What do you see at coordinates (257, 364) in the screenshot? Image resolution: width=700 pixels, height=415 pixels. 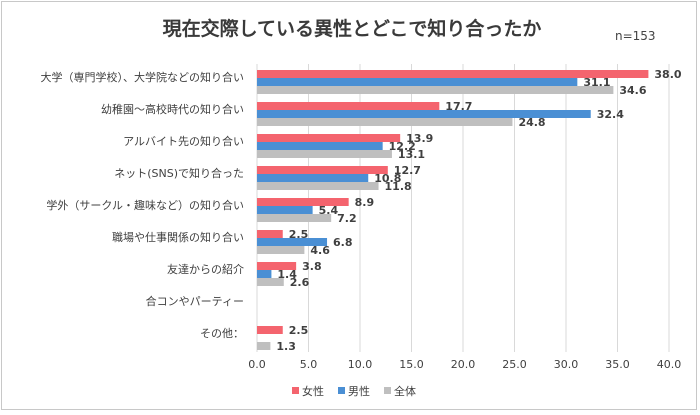 I see `x-tick-label: 0.0` at bounding box center [257, 364].